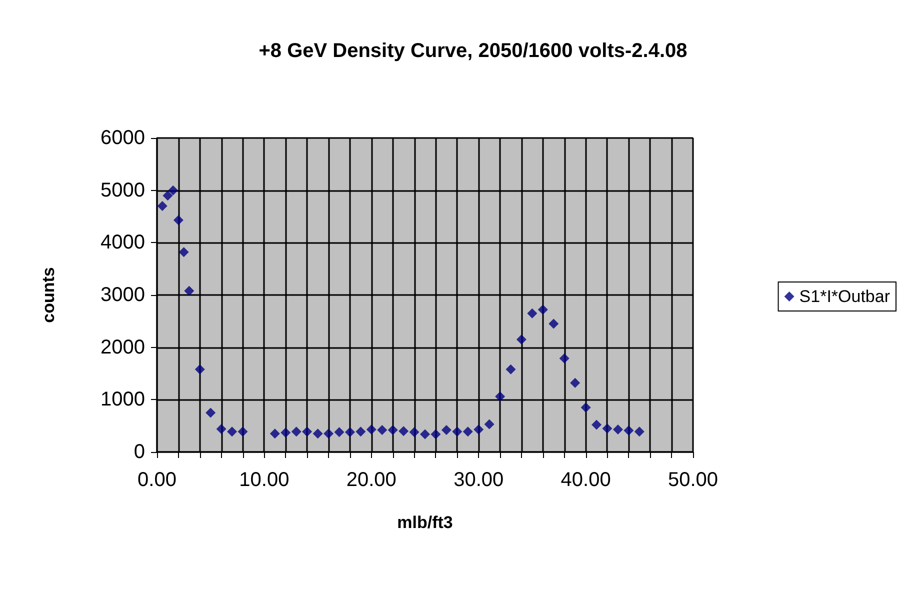 The image size is (906, 593). What do you see at coordinates (122, 190) in the screenshot?
I see `y-tick-label: 5000` at bounding box center [122, 190].